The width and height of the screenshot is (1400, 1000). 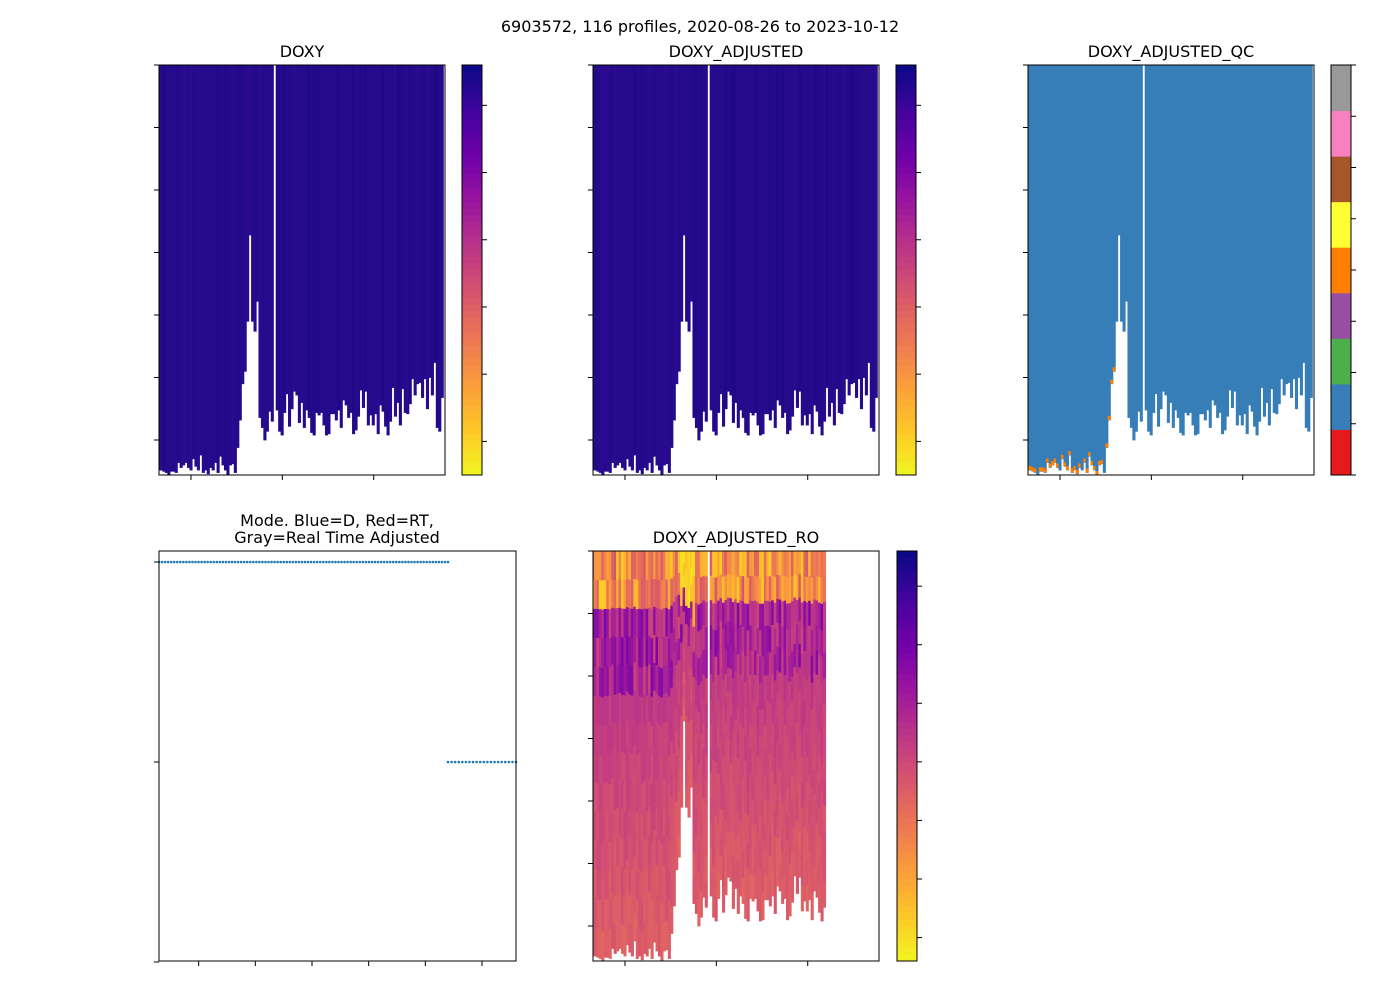 I want to click on mode-point-delayed, so click(x=402, y=562).